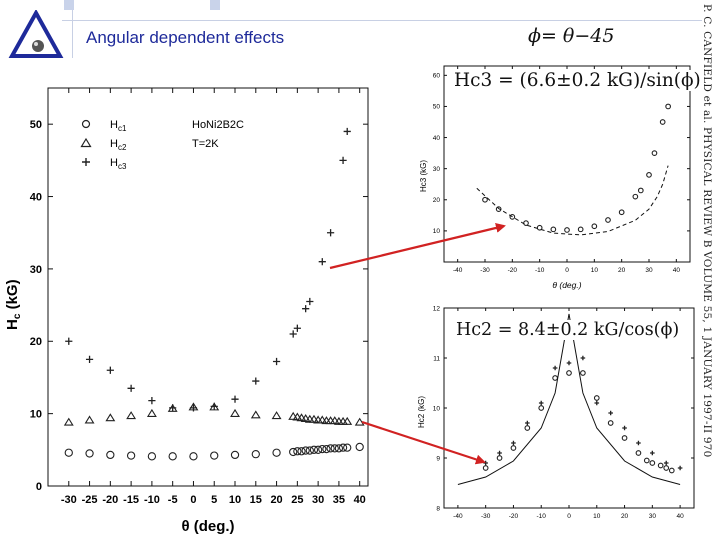  Describe the element at coordinates (214, 500) in the screenshot. I see `x-tick-label: 5` at that location.